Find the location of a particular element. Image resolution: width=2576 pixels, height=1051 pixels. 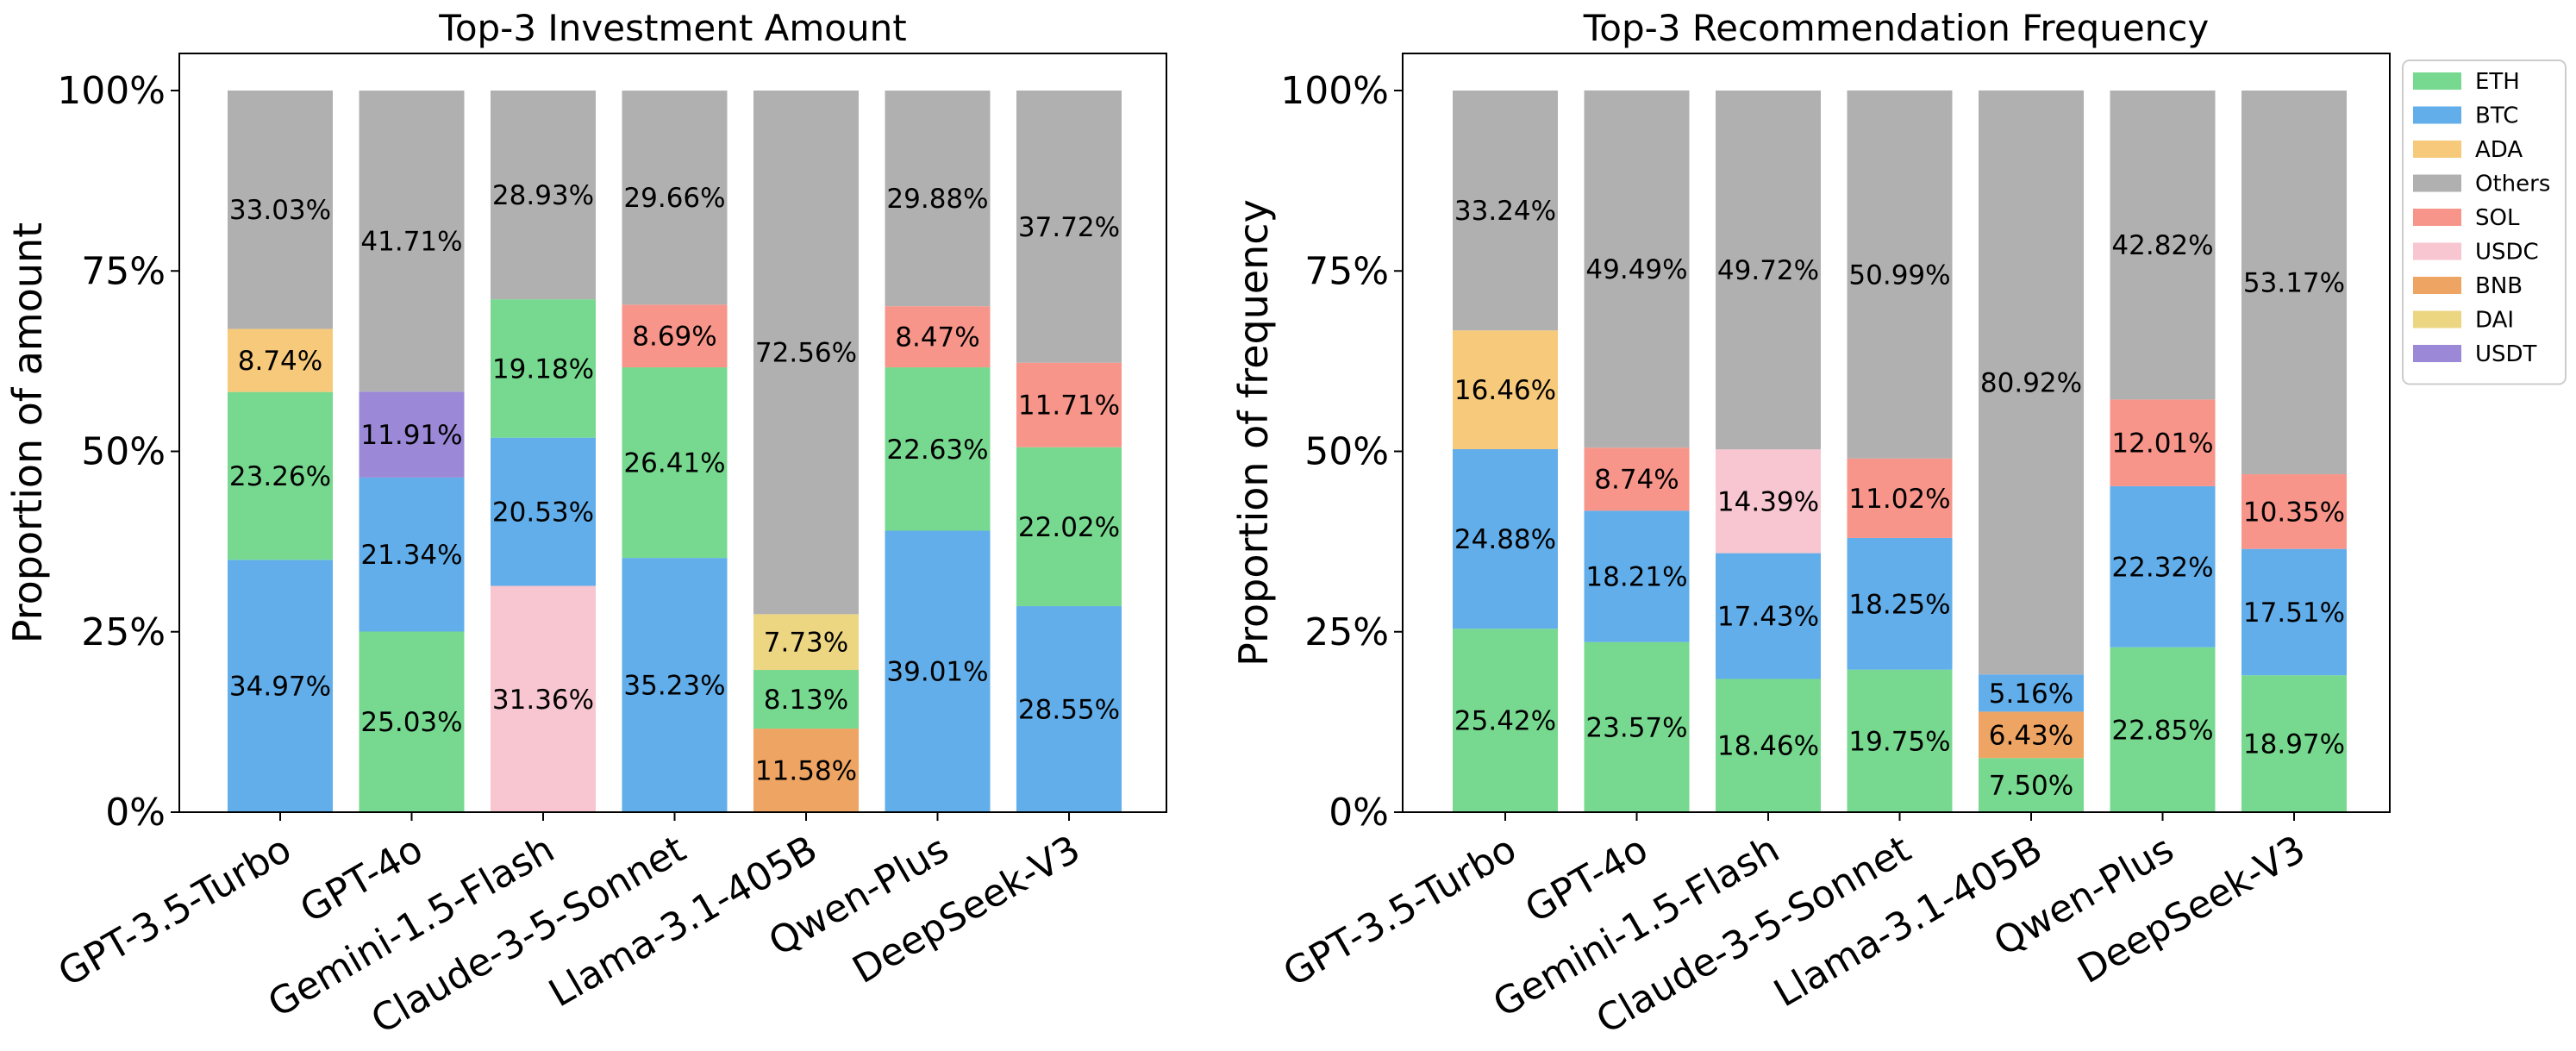

data-label: 11.71% is located at coordinates (1069, 406).